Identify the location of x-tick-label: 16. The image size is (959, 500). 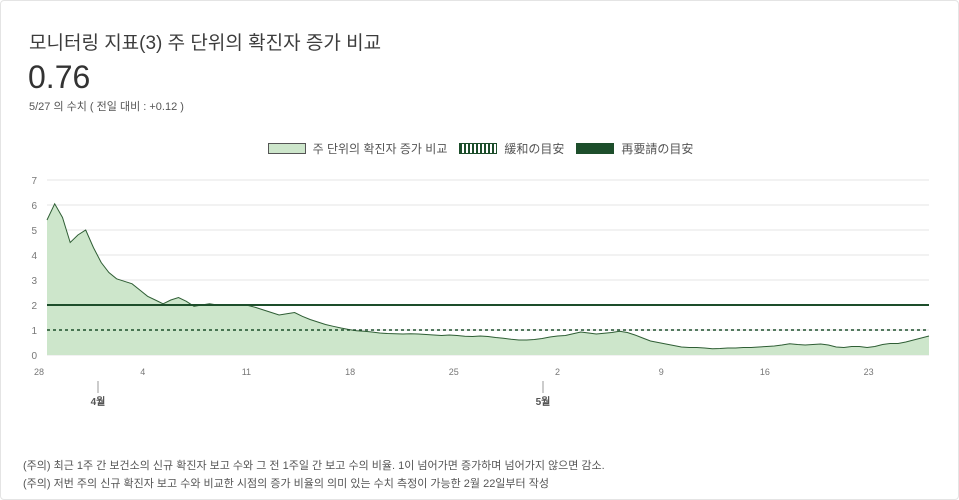
(765, 372).